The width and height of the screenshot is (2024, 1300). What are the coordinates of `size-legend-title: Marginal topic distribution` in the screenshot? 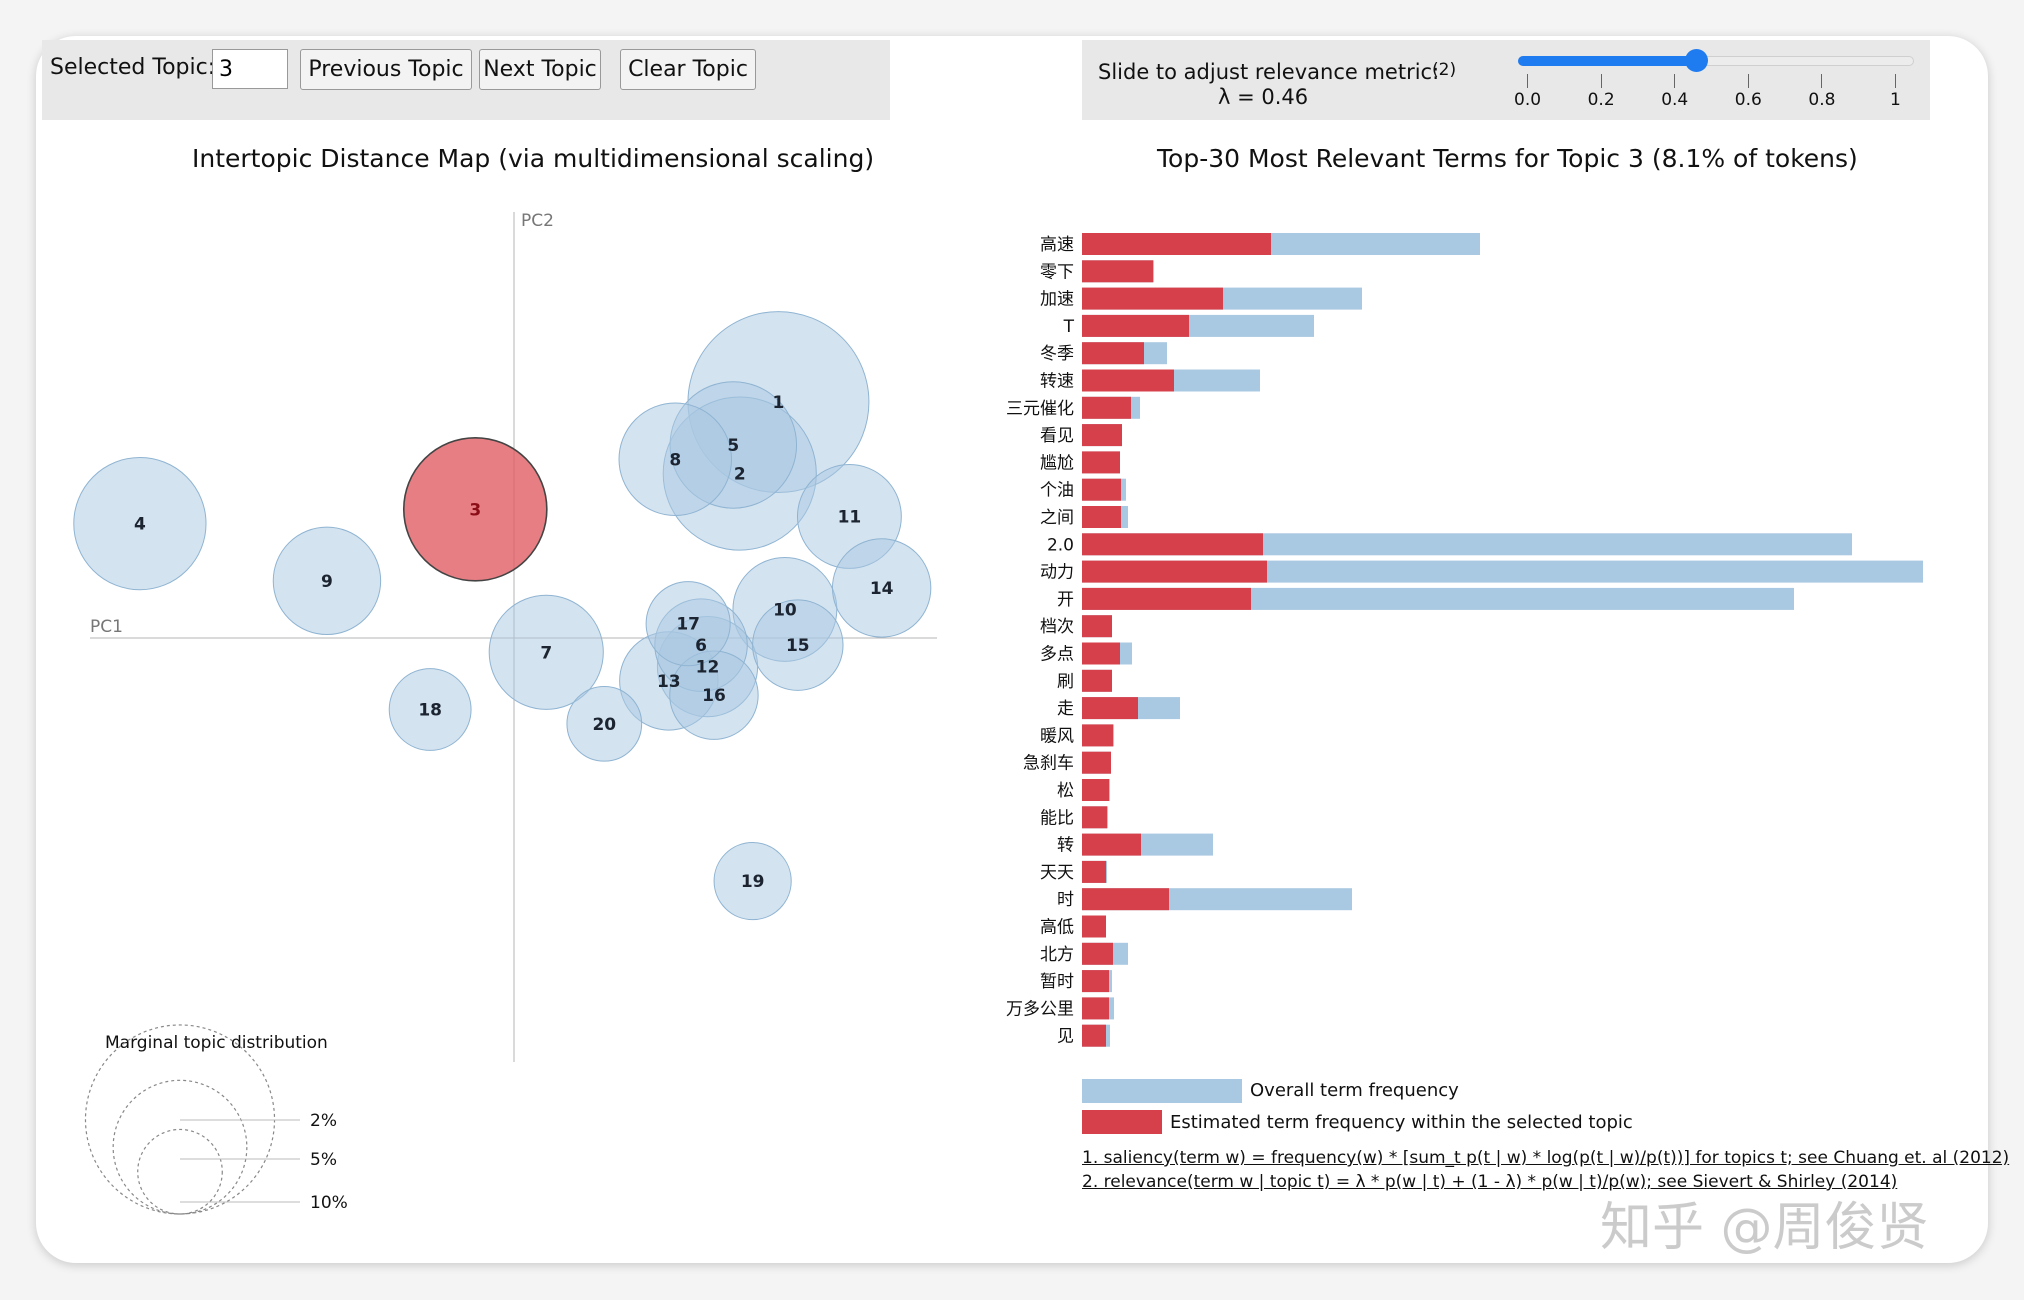 It's located at (216, 1043).